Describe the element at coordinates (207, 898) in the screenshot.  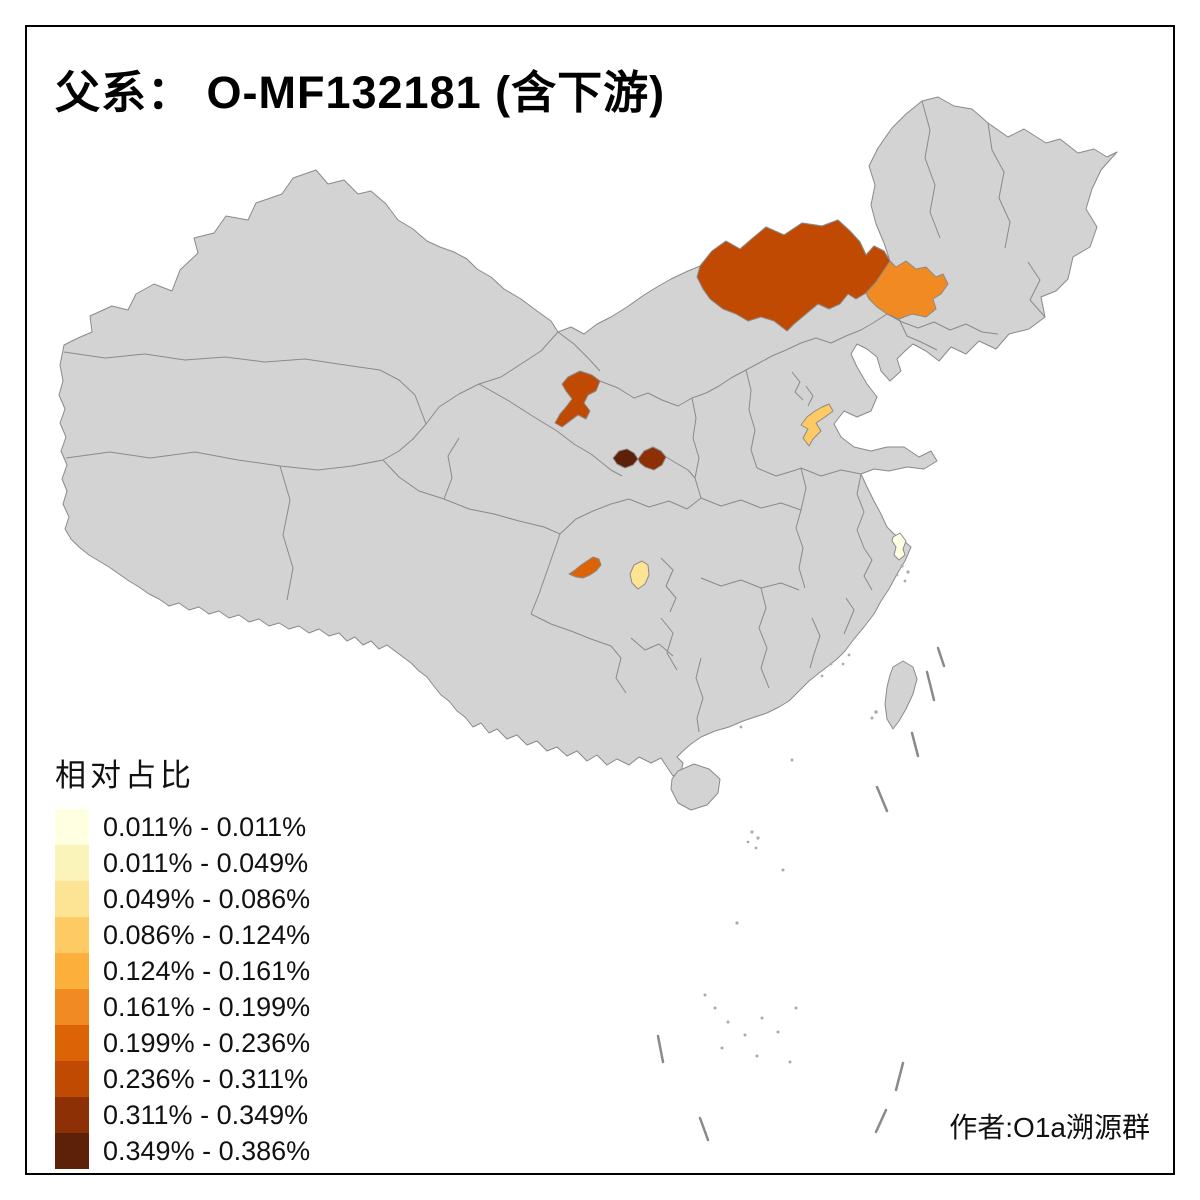
I see `legend-class-label: 0.049% - 0.086%` at that location.